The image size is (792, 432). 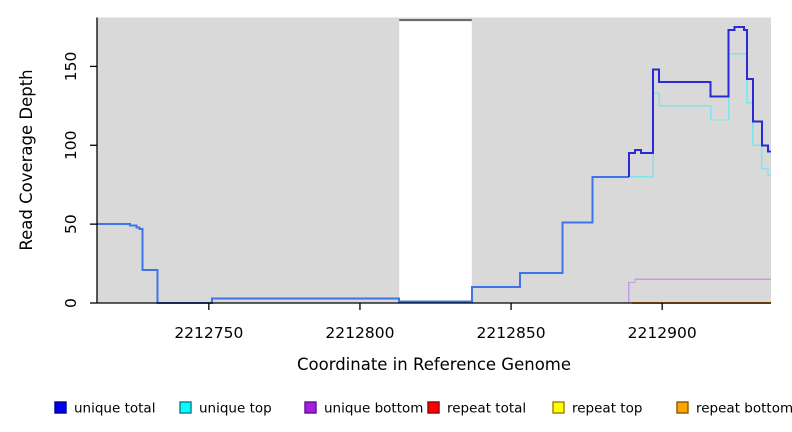 I want to click on coverage-gap-band, so click(x=435, y=162).